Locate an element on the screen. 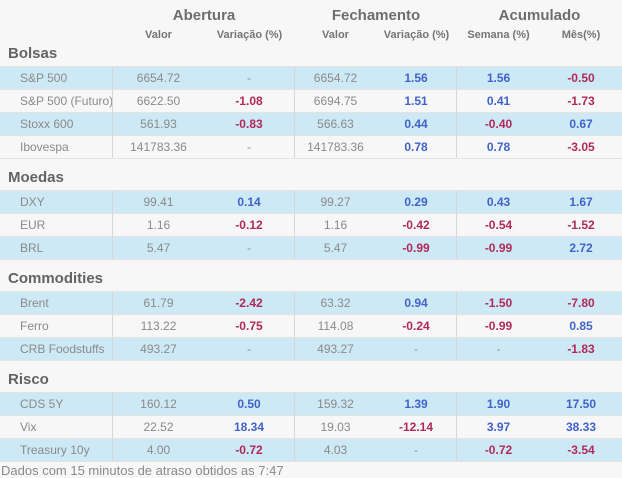  cell-abertura-valor: 4.00 is located at coordinates (158, 450).